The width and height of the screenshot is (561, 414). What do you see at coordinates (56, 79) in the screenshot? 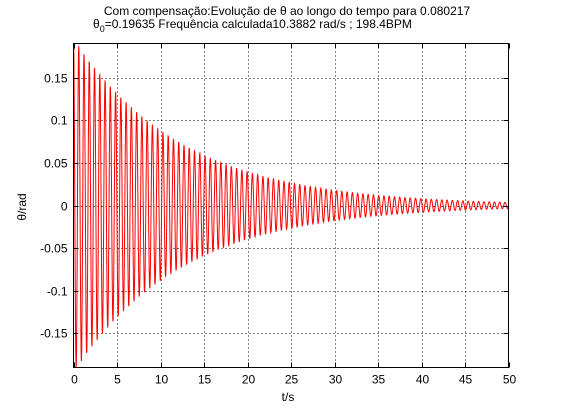
I see `y-tick-label: 0.15` at bounding box center [56, 79].